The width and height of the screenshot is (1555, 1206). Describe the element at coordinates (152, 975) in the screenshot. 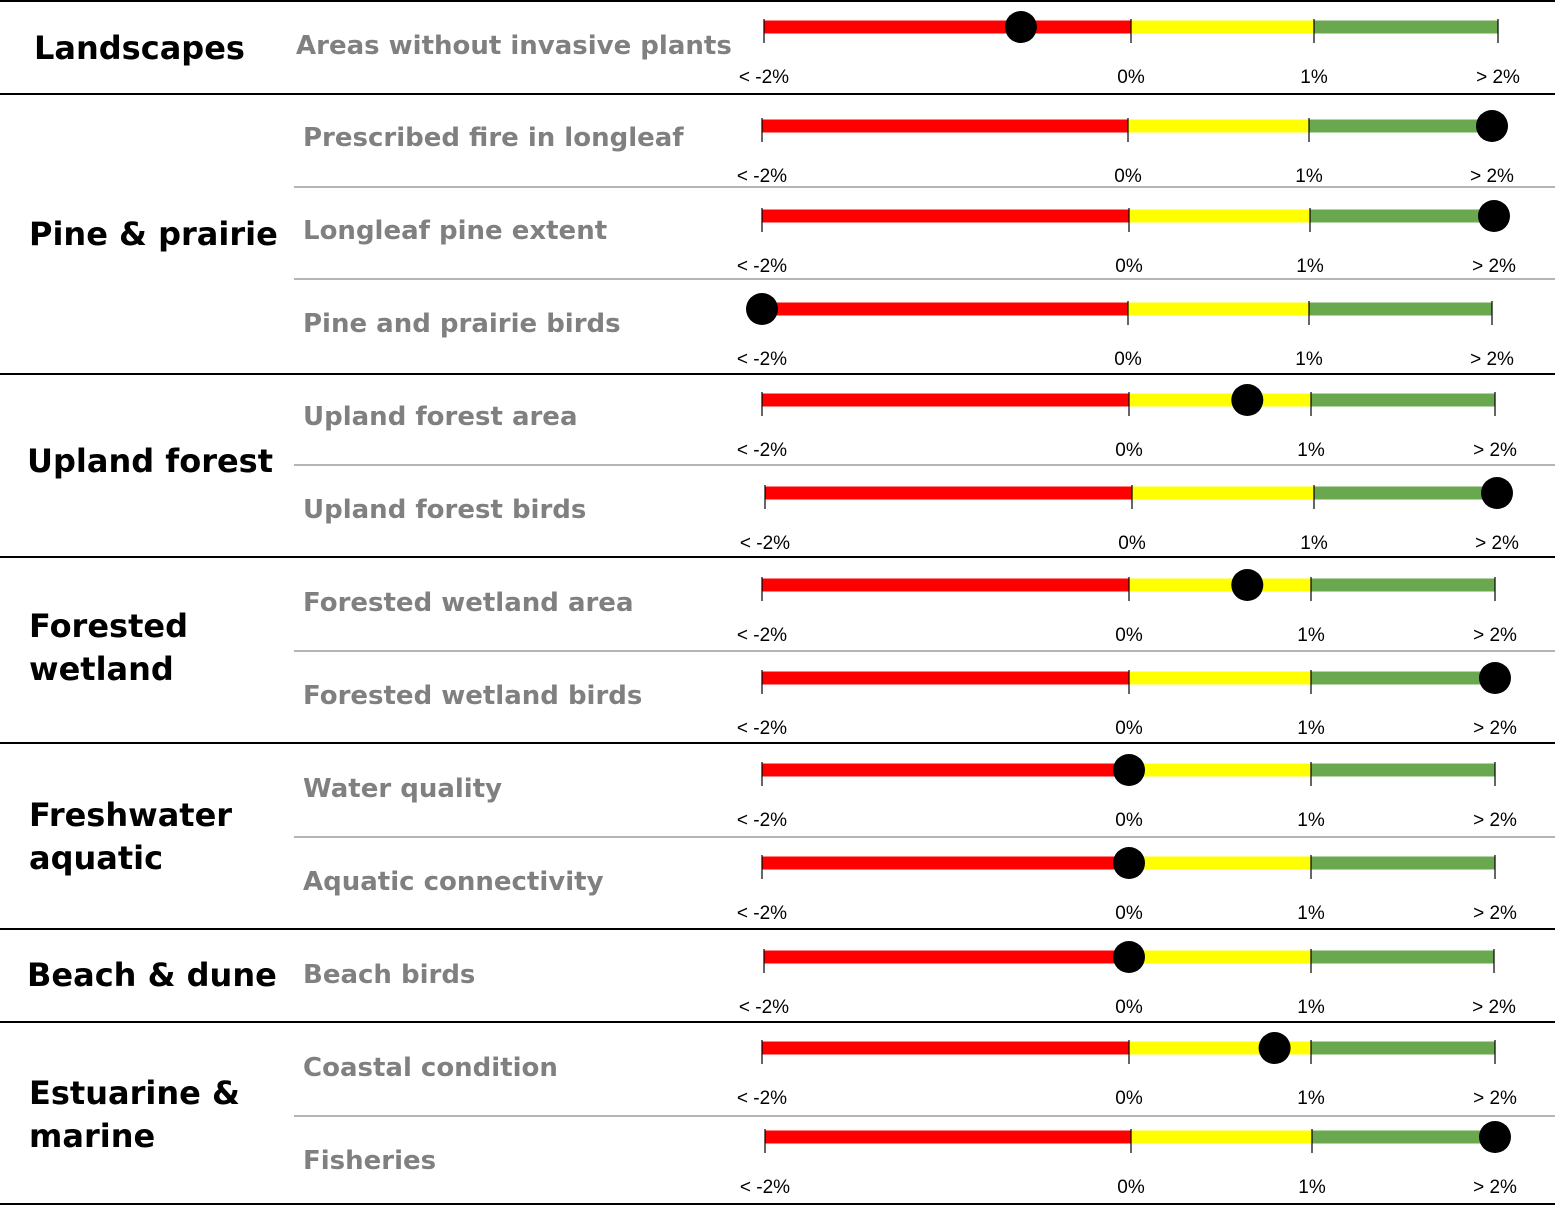

I see `group-label-beach-dune: Beach & dune` at that location.